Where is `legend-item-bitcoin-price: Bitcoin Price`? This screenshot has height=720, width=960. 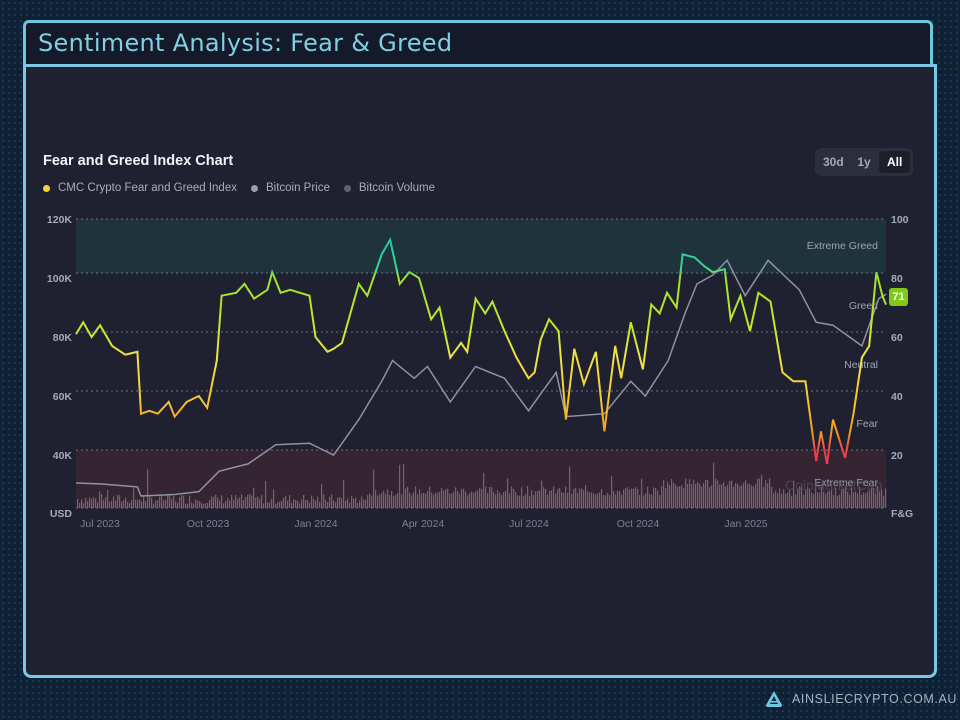 legend-item-bitcoin-price: Bitcoin Price is located at coordinates (290, 188).